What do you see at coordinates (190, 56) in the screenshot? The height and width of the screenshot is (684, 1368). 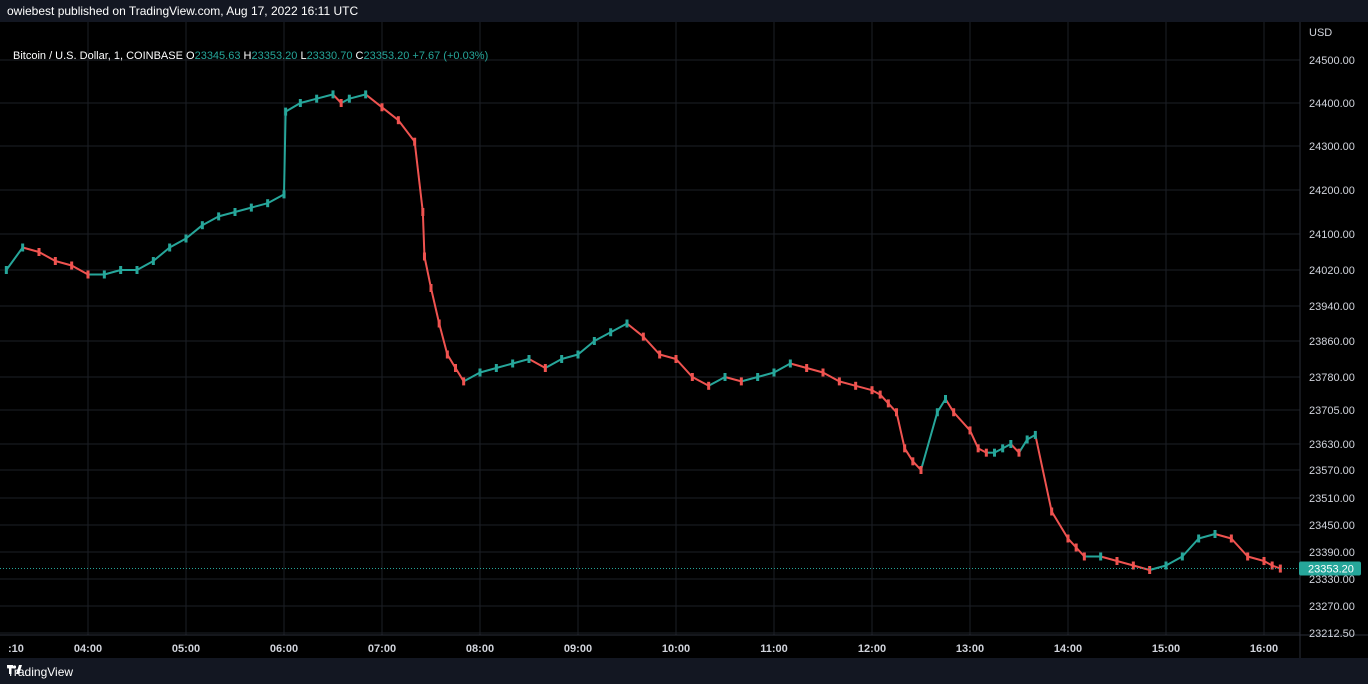 I see `open-label: O` at bounding box center [190, 56].